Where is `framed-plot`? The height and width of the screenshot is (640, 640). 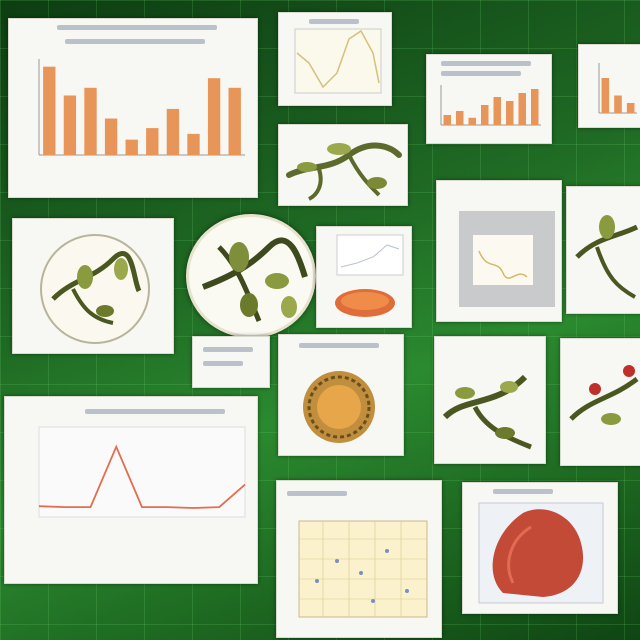 framed-plot is located at coordinates (507, 259).